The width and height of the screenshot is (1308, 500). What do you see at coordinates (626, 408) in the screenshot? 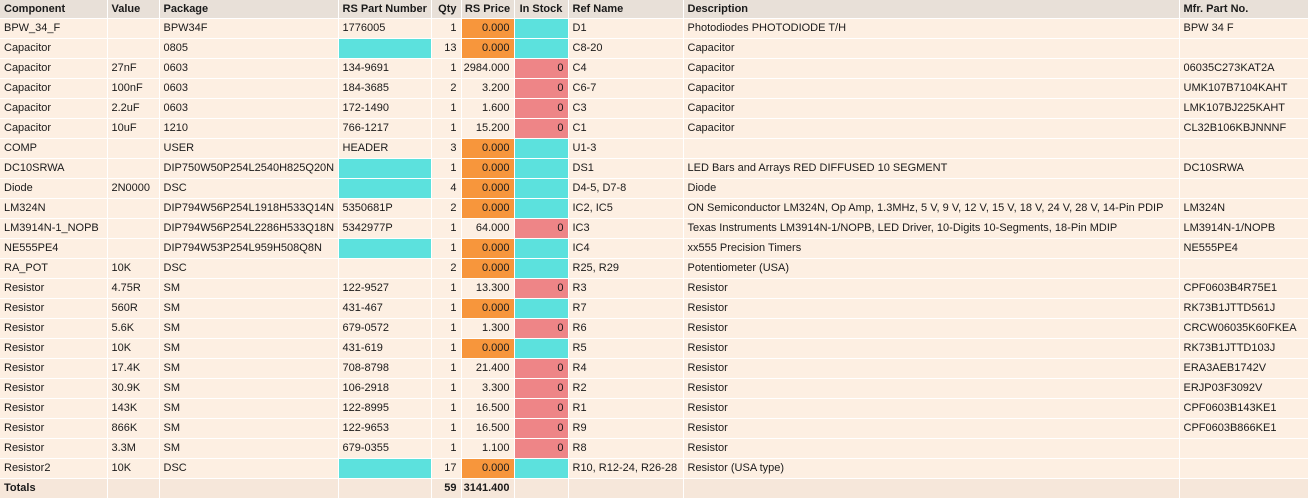
I see `cell-ref-name: R1` at bounding box center [626, 408].